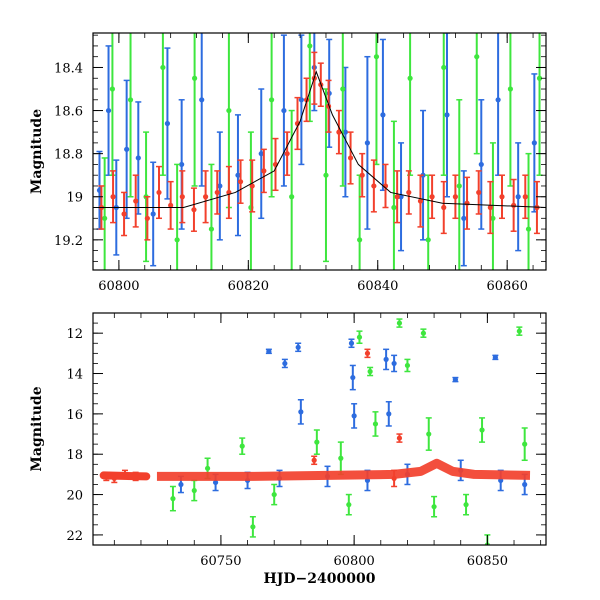  What do you see at coordinates (506, 286) in the screenshot?
I see `top-xtick-label: 60860` at bounding box center [506, 286].